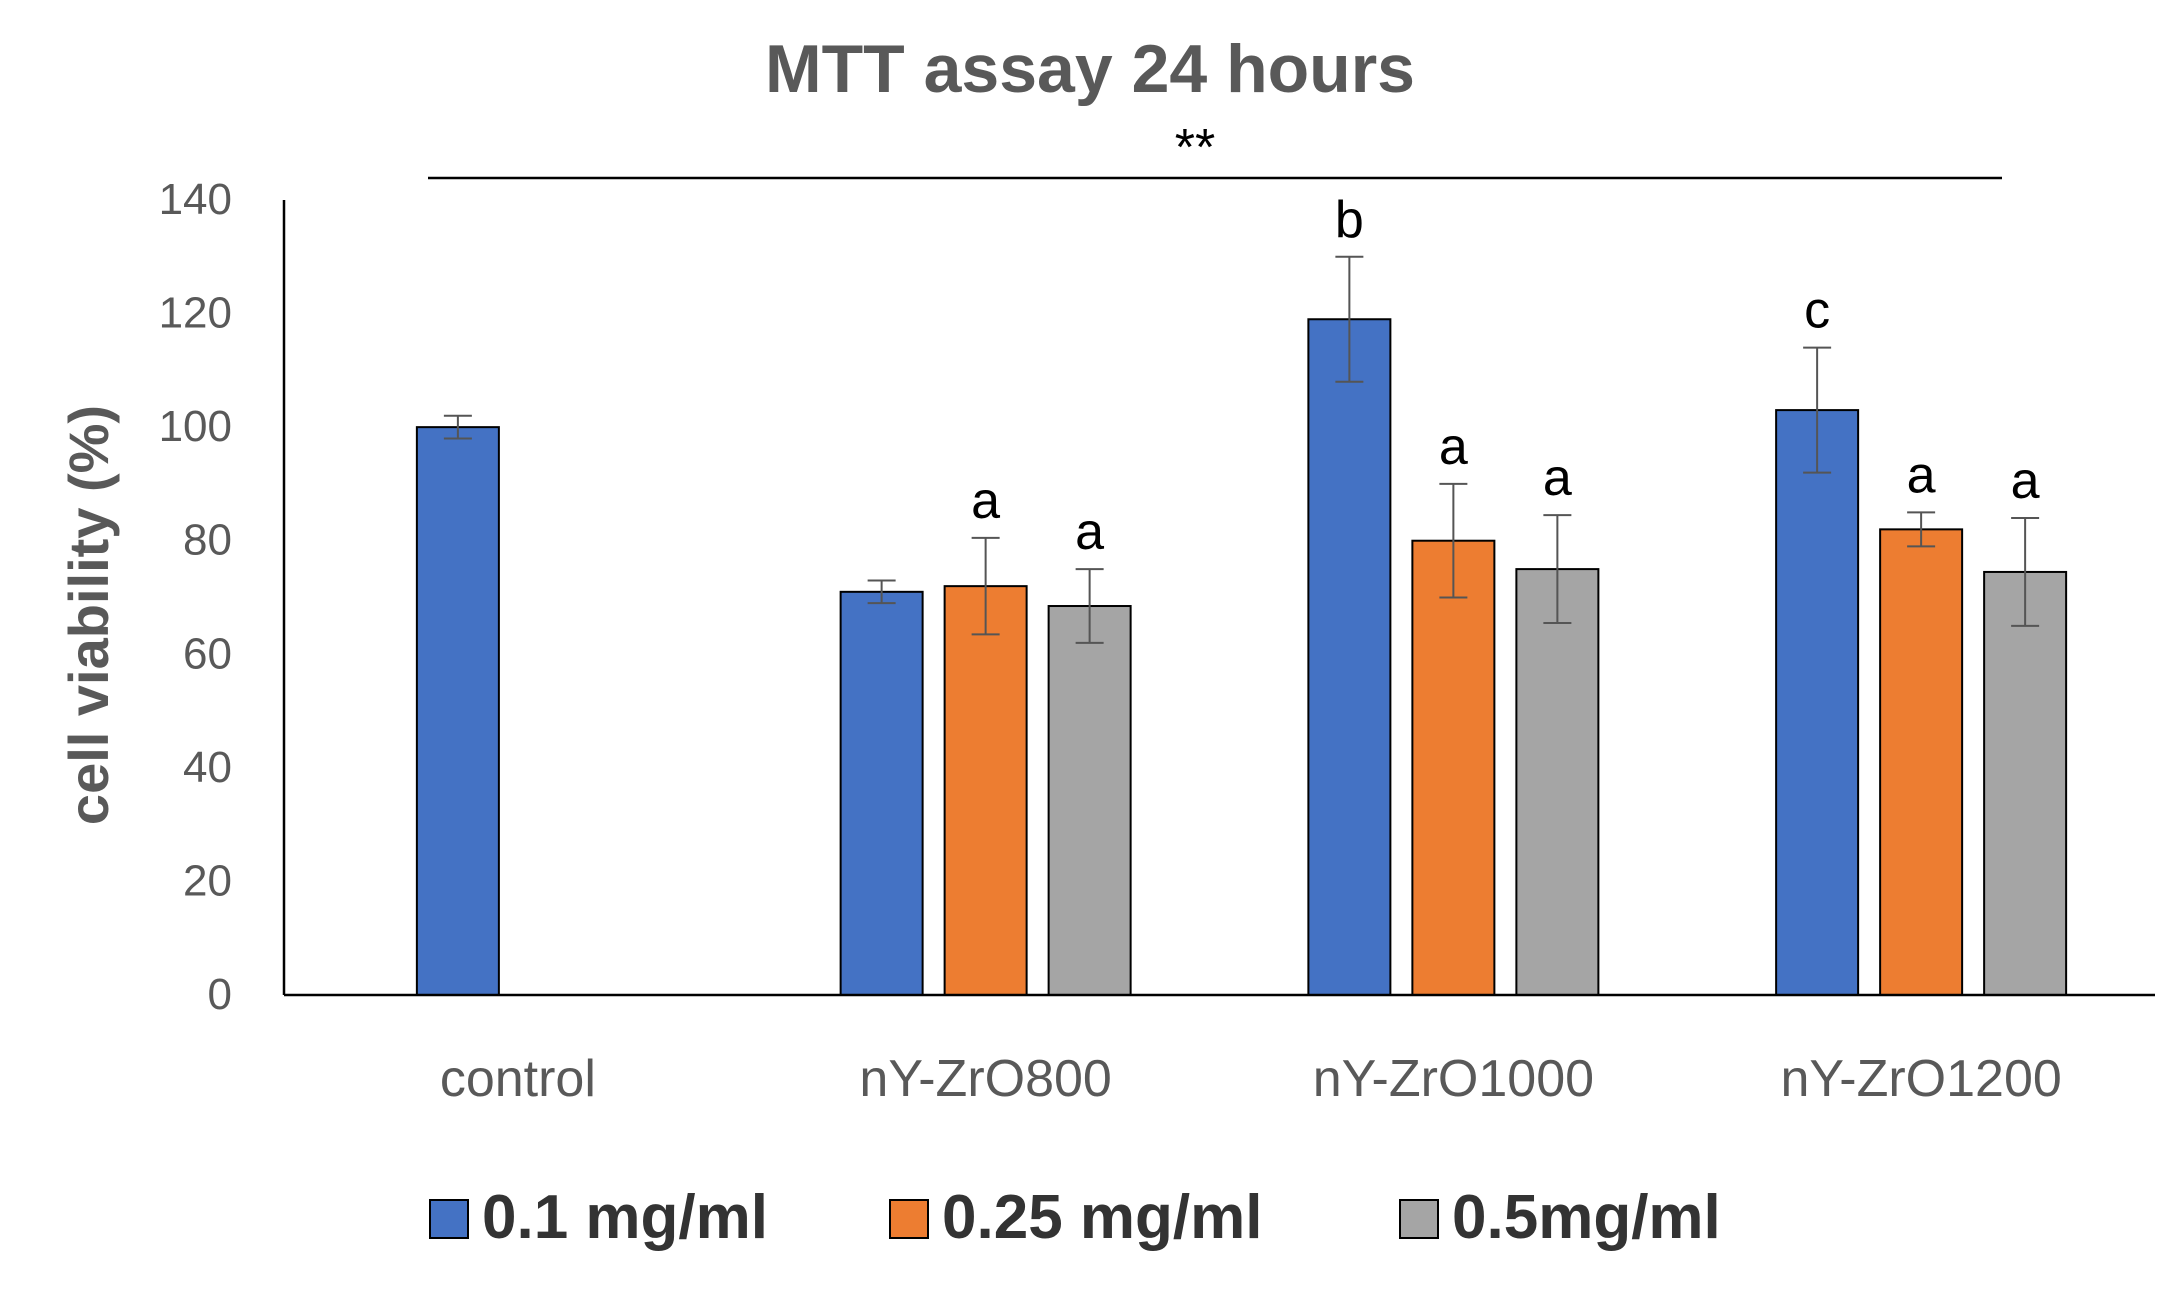 The width and height of the screenshot is (2179, 1296). Describe the element at coordinates (195, 199) in the screenshot. I see `y-tick-label: 140` at that location.